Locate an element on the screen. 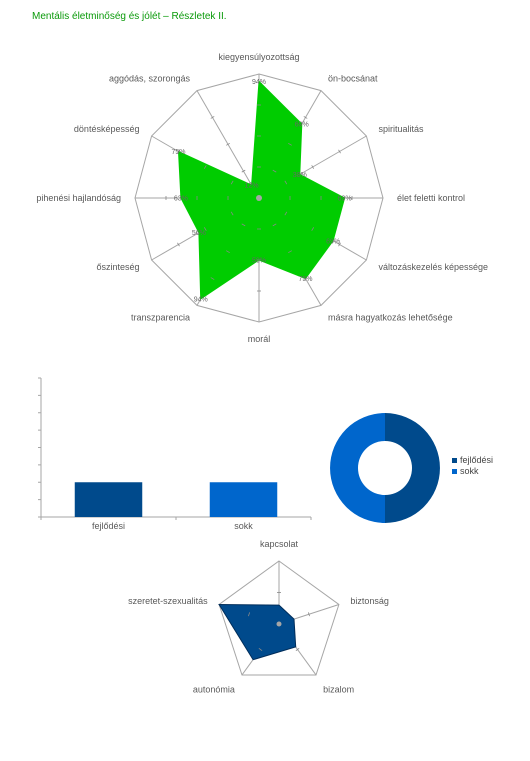 This screenshot has height=761, width=530. axis-label: bizalom is located at coordinates (338, 690).